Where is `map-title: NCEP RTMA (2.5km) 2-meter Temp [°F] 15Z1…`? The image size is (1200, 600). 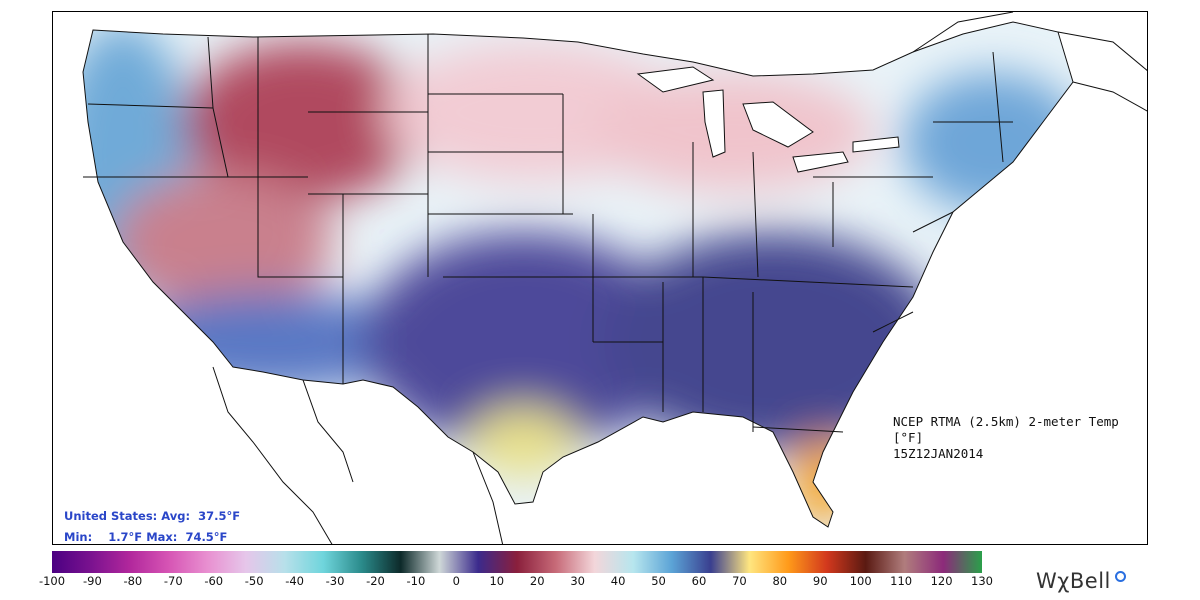 map-title: NCEP RTMA (2.5km) 2-meter Temp [°F] 15Z1… is located at coordinates (1020, 438).